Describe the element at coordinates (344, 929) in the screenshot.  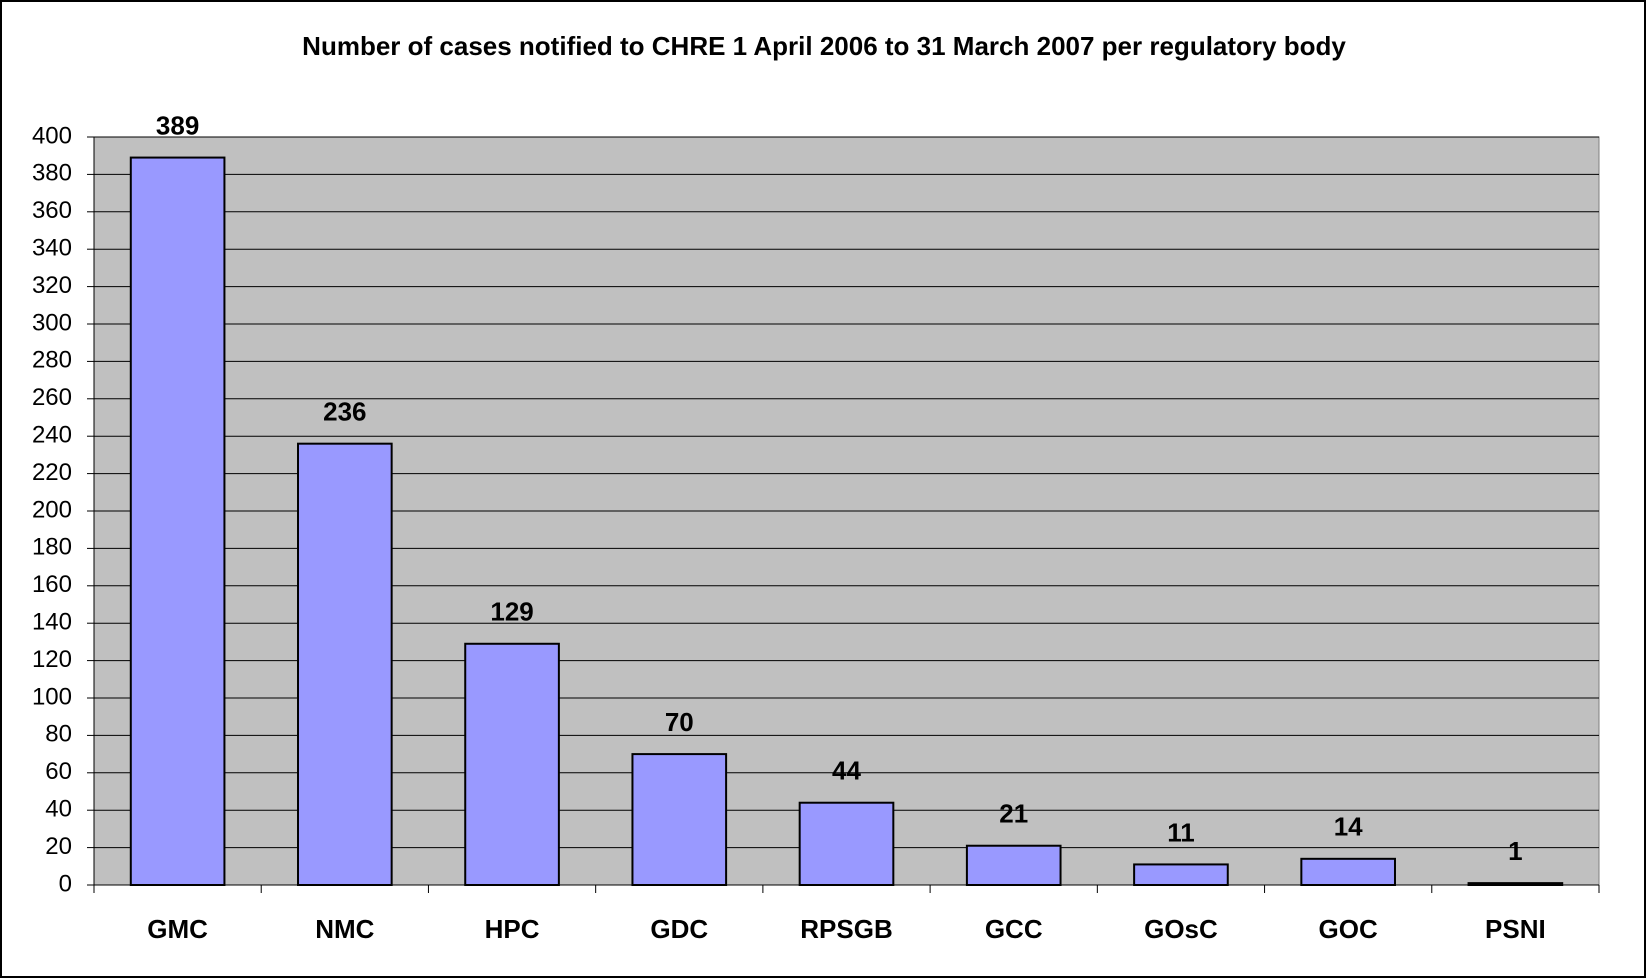
I see `x-tick-label: NMC` at that location.